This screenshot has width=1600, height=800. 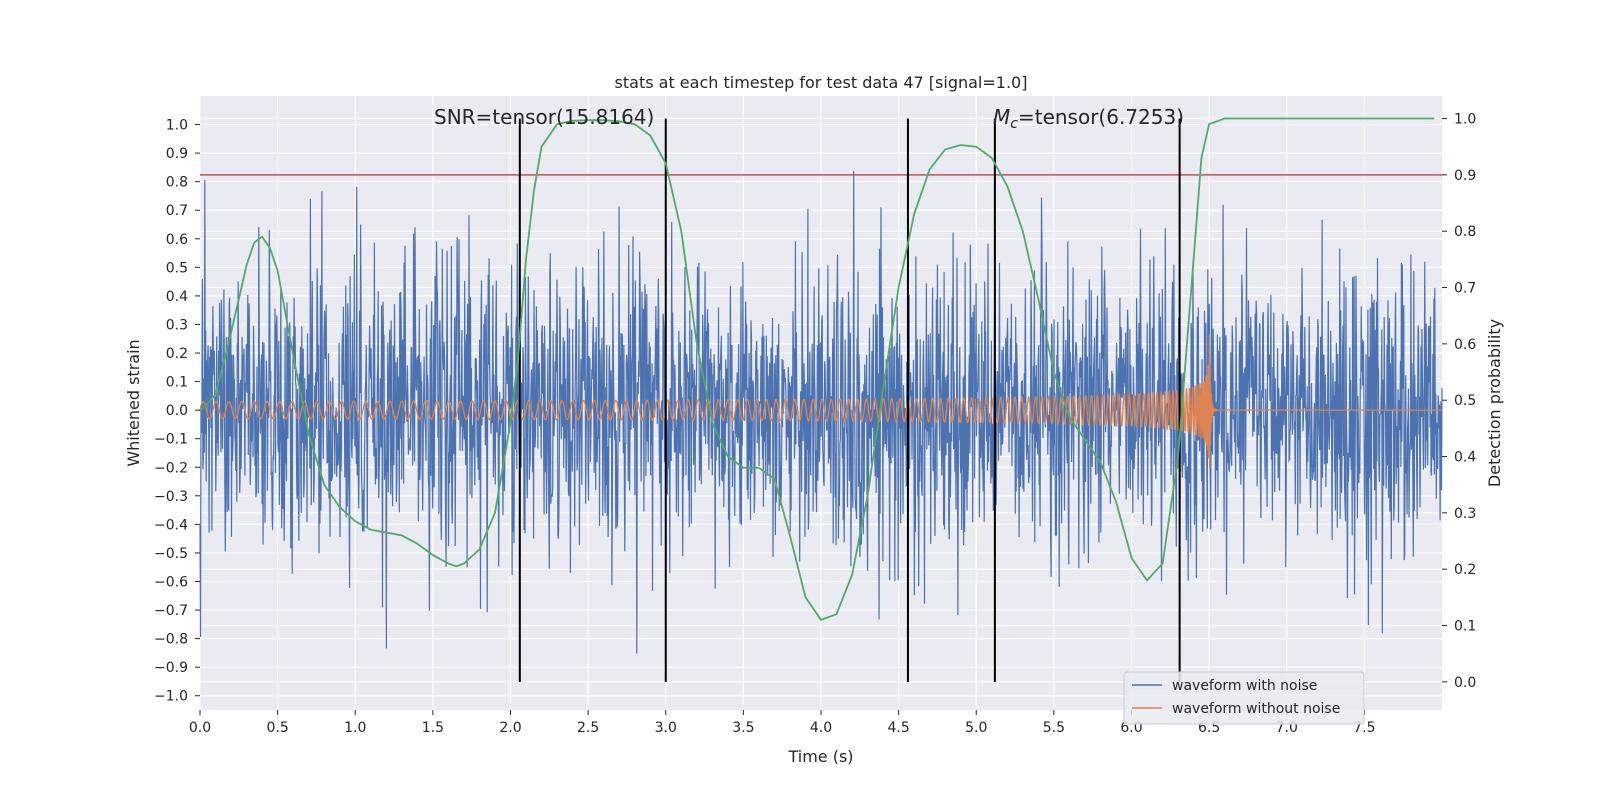 I want to click on y-right-tick-label: 0.9, so click(x=1465, y=176).